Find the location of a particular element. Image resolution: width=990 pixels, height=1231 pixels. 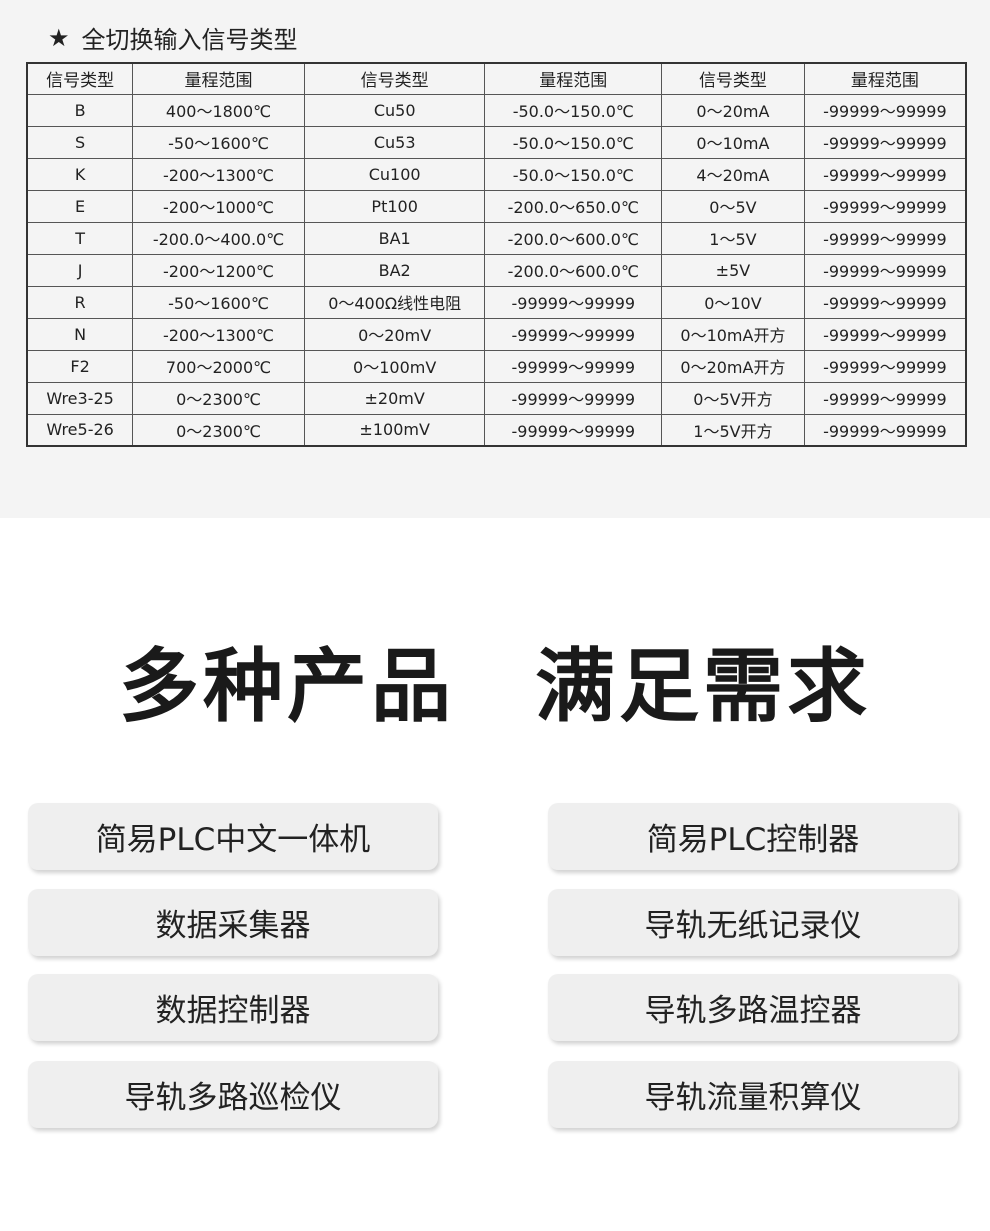

table-cell: 400～1800℃ is located at coordinates (218, 110).